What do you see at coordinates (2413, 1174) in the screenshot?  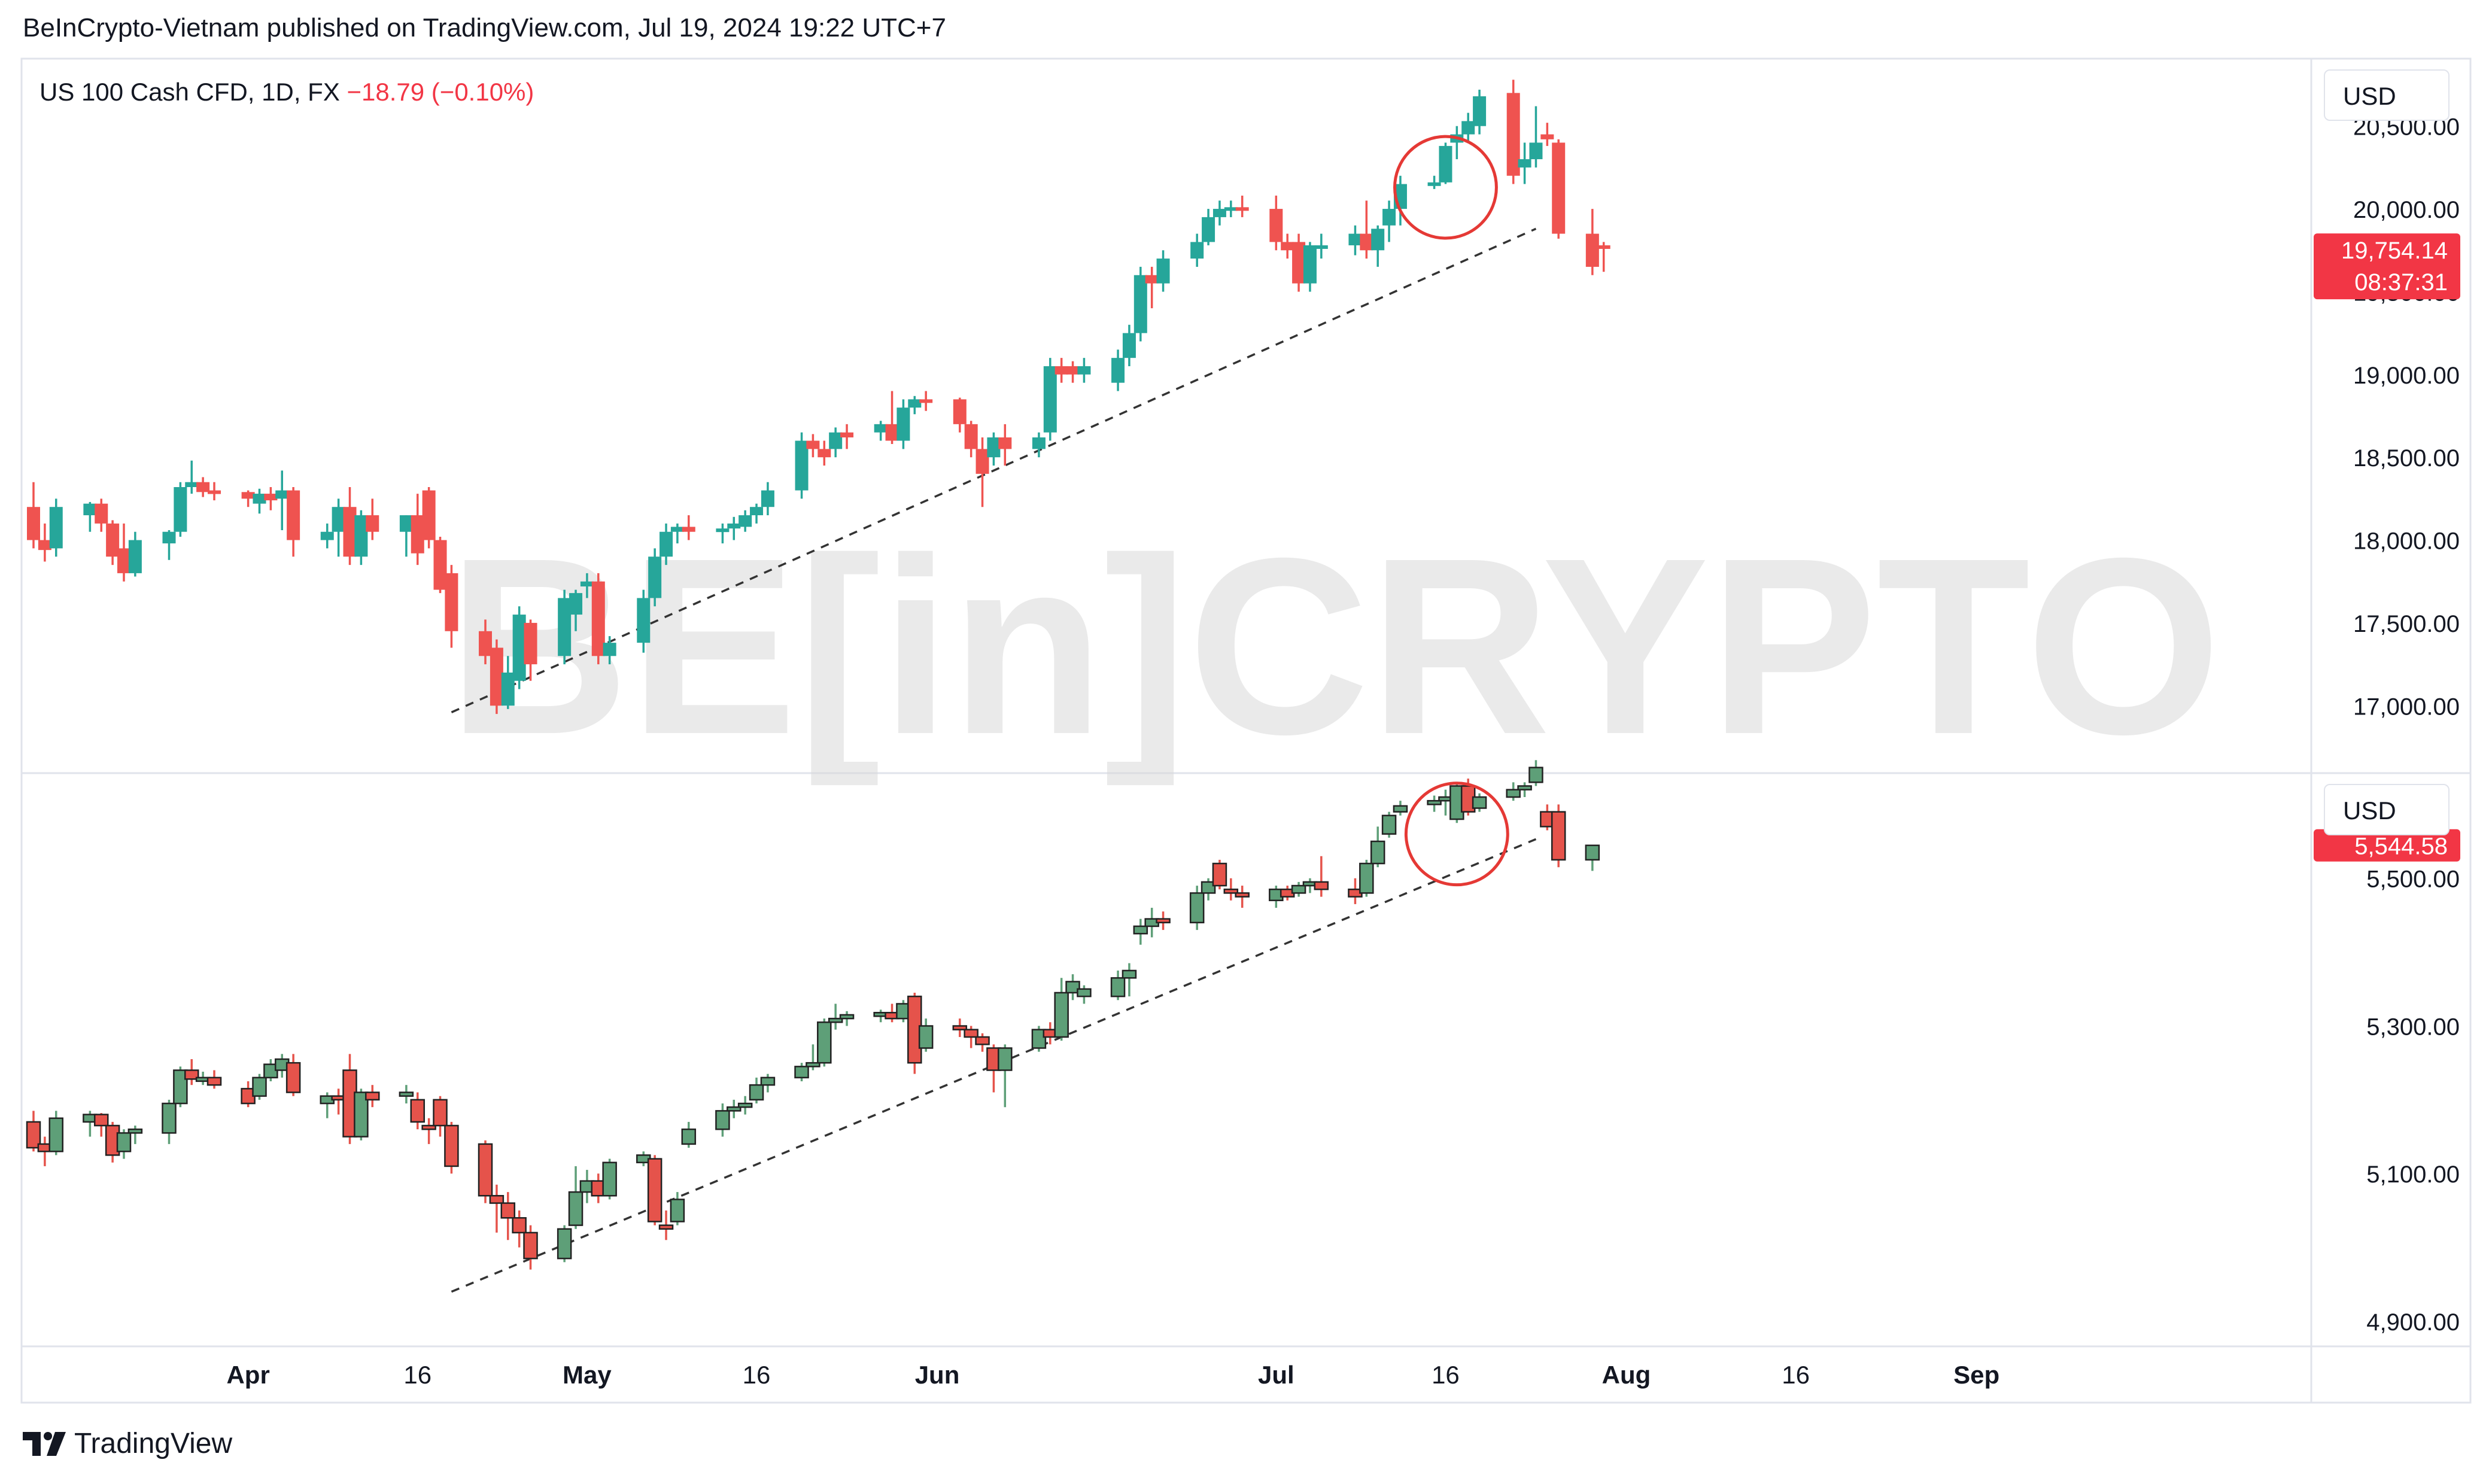 I see `y-tick-label: 5,100.00` at bounding box center [2413, 1174].